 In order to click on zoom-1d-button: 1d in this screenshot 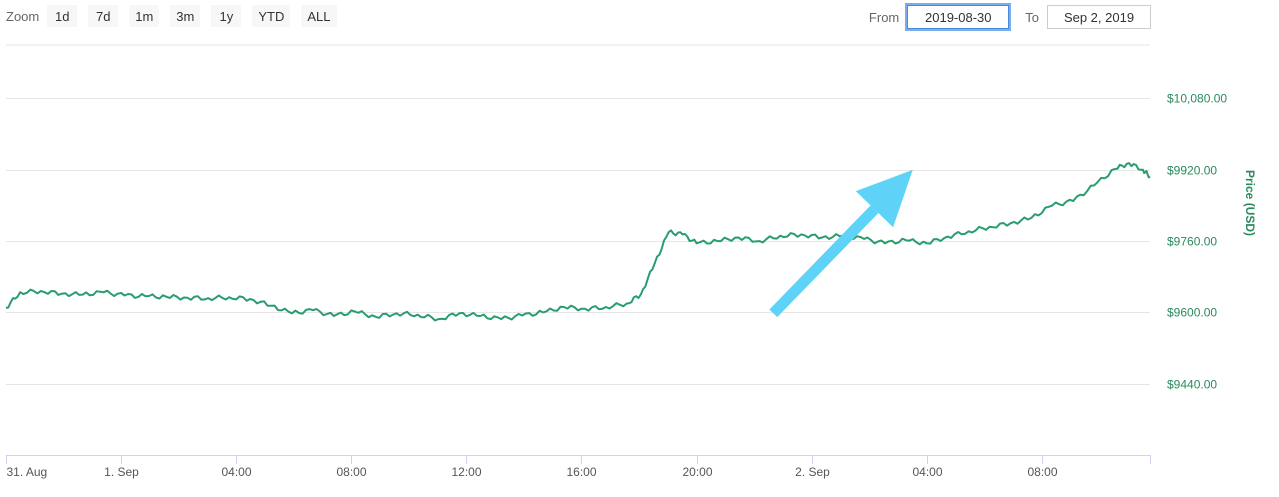, I will do `click(62, 16)`.